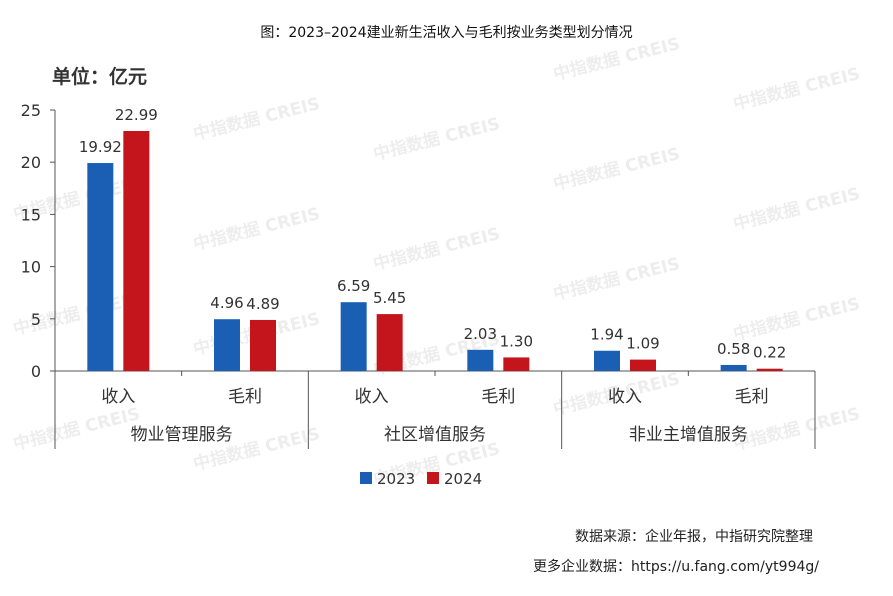 Image resolution: width=893 pixels, height=596 pixels. What do you see at coordinates (396, 479) in the screenshot?
I see `legend-label: 2023` at bounding box center [396, 479].